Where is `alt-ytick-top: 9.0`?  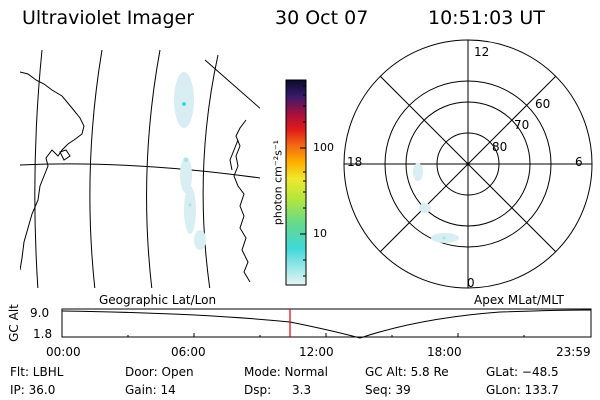 alt-ytick-top: 9.0 is located at coordinates (40, 313).